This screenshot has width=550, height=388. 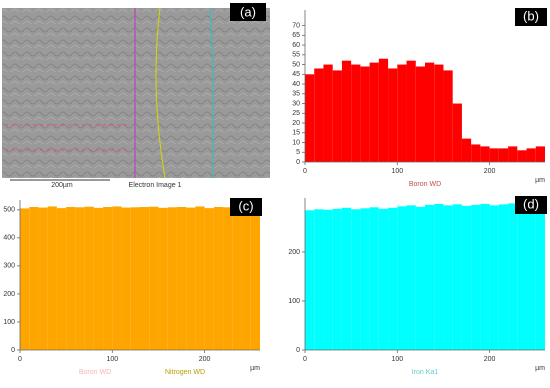 I want to click on y-tick-label: 30, so click(x=296, y=103).